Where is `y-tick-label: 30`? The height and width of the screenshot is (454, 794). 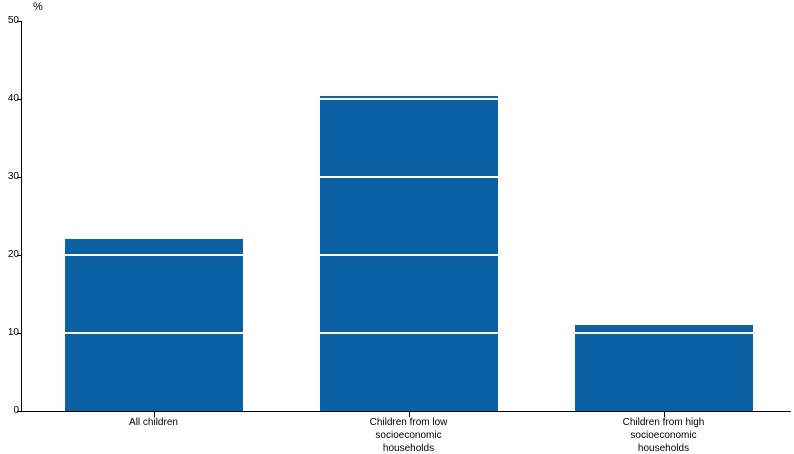
y-tick-label: 30 is located at coordinates (13, 176).